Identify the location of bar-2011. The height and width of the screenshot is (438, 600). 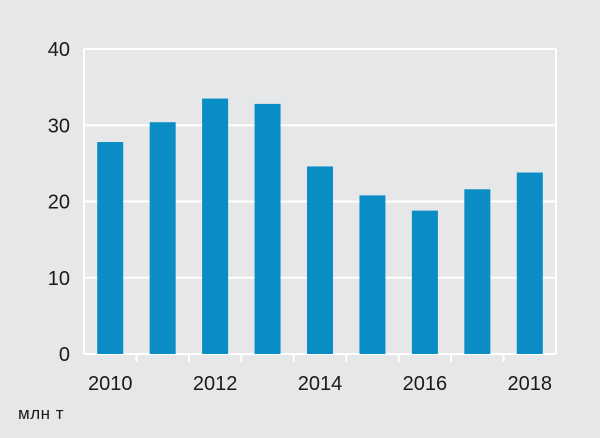
(162, 238).